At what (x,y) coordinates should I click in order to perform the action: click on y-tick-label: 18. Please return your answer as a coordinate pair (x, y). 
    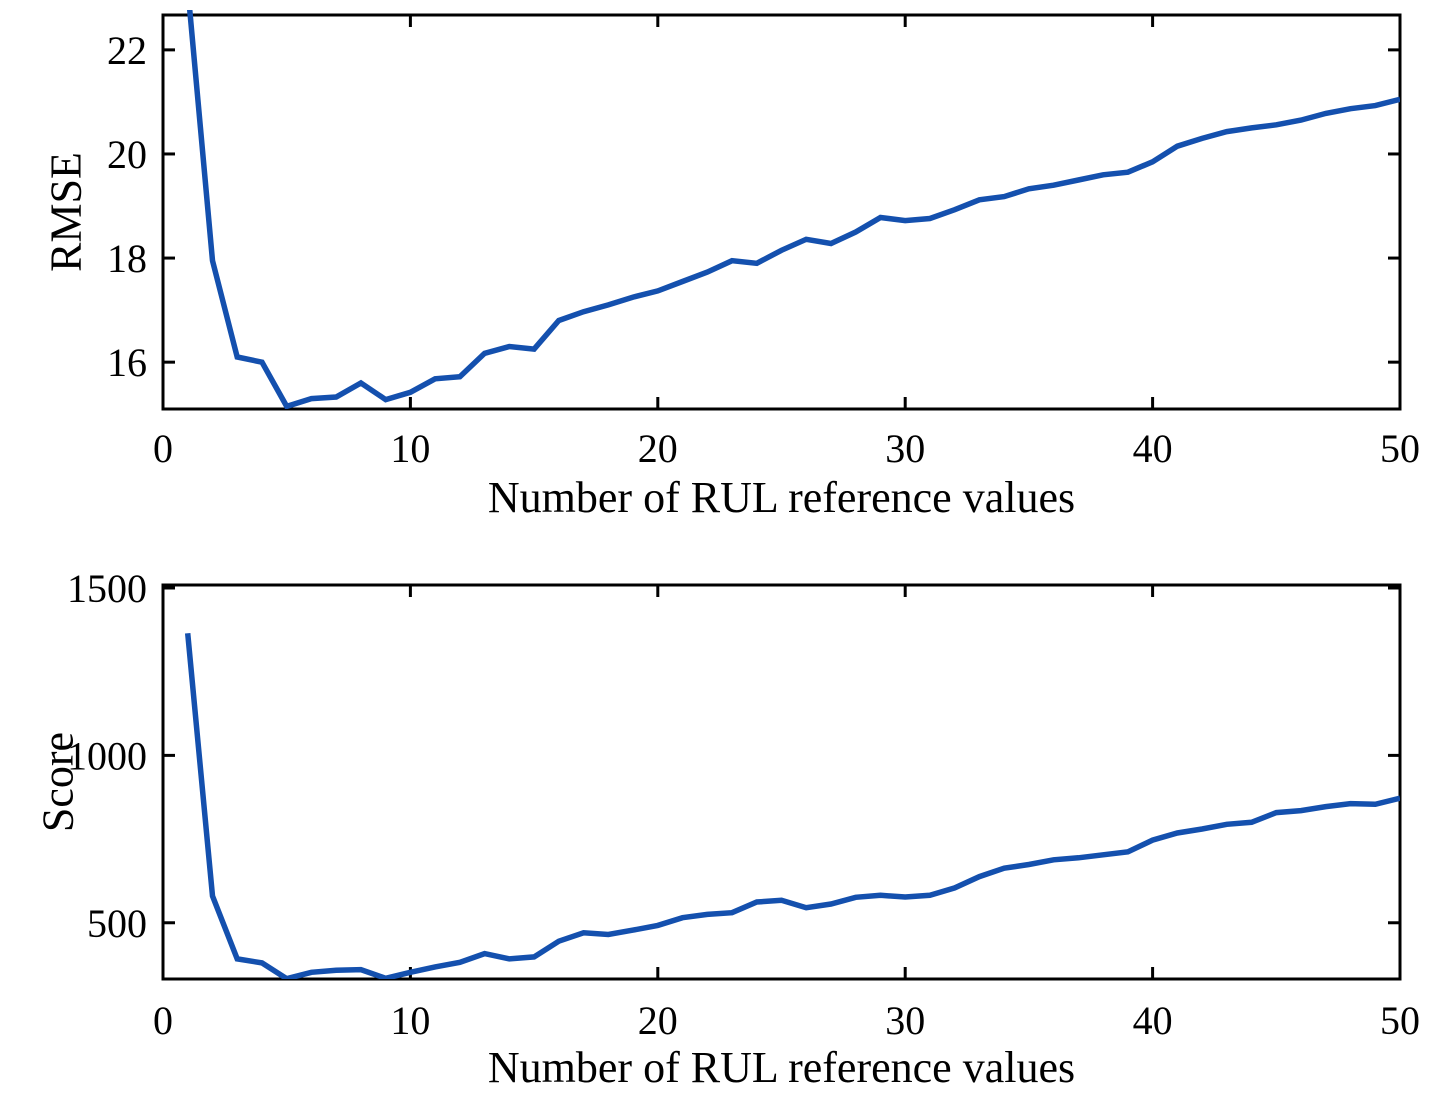
    Looking at the image, I should click on (127, 258).